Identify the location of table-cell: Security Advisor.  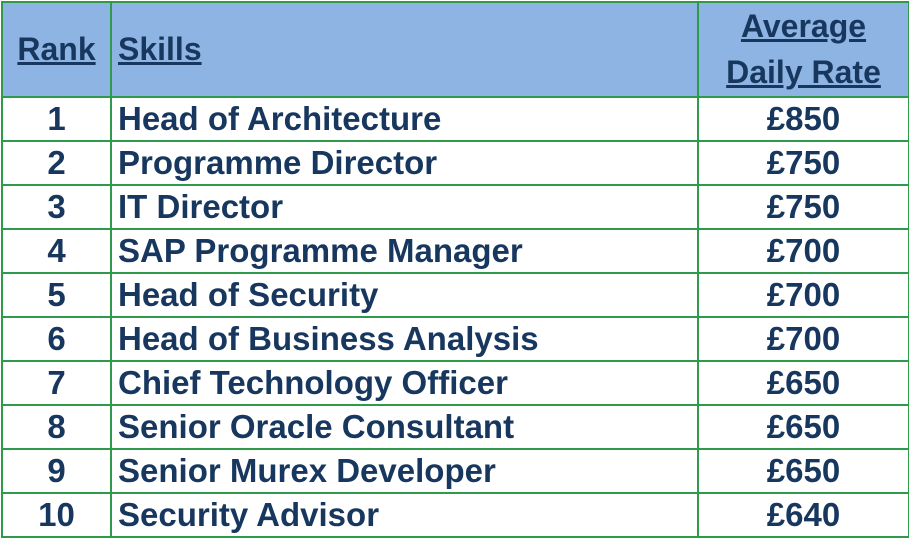
(404, 514).